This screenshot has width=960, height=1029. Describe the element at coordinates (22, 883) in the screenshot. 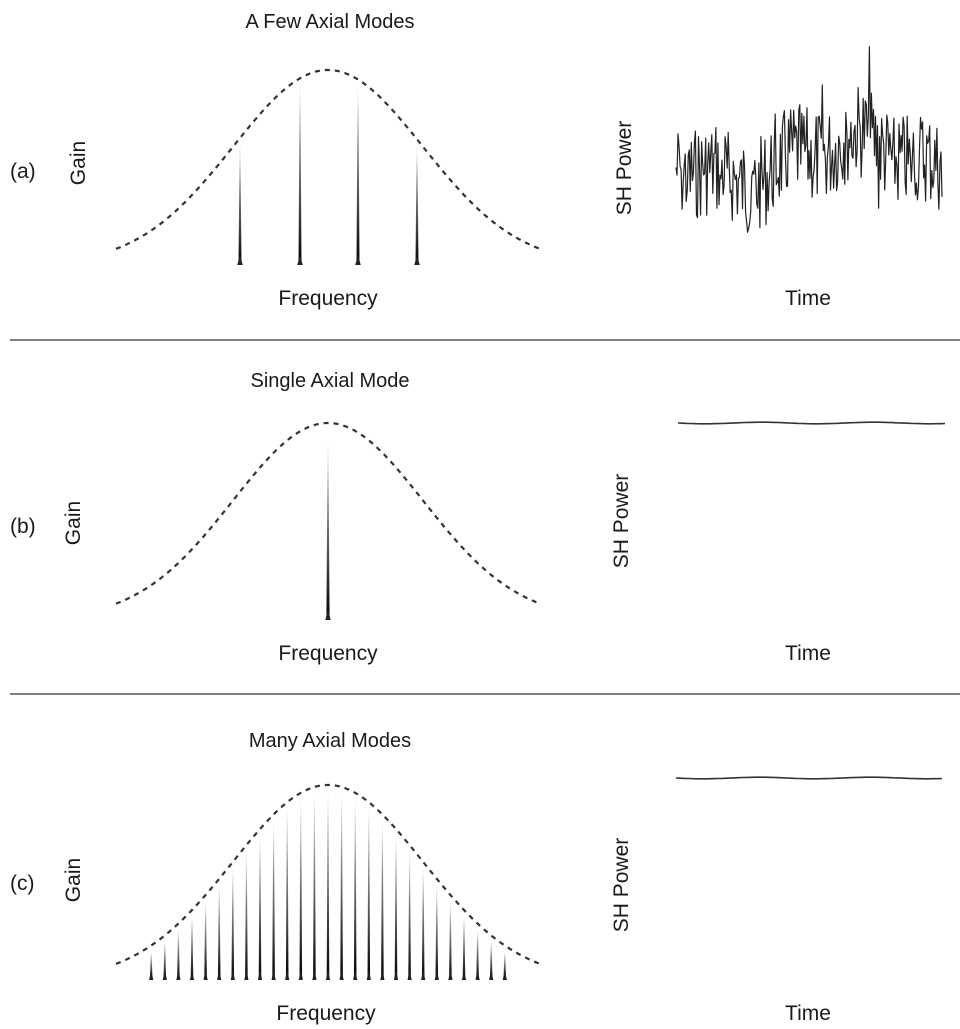

I see `panel-c-label: (c)` at that location.